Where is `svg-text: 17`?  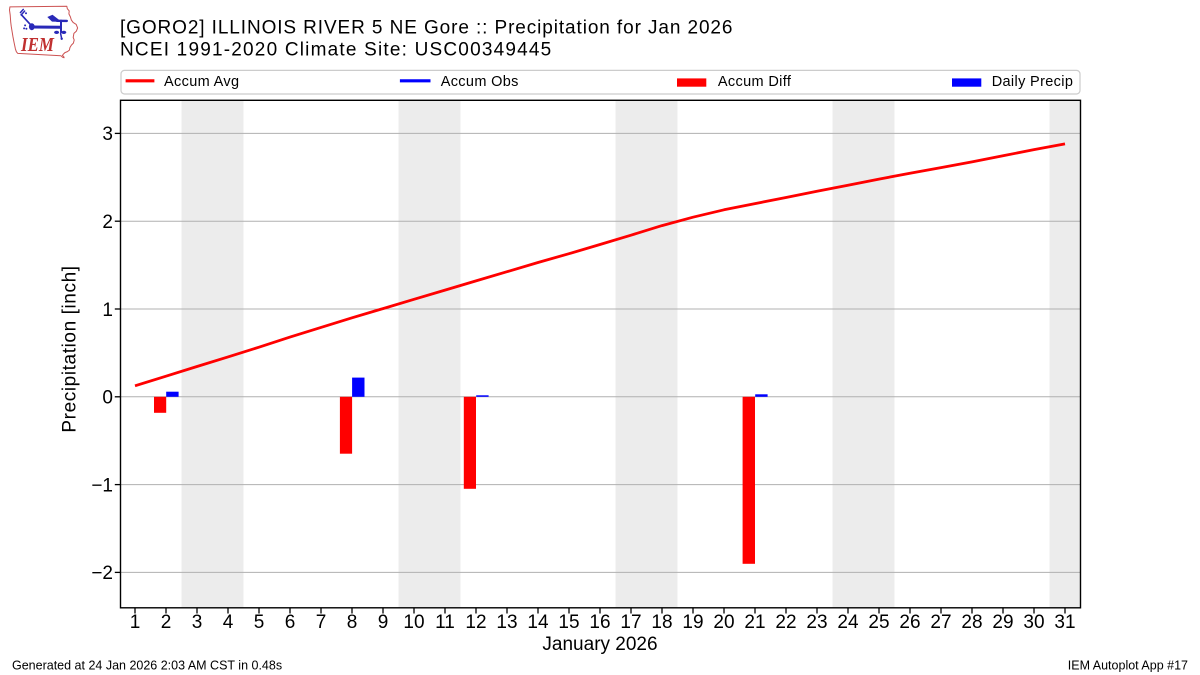 svg-text: 17 is located at coordinates (630, 622).